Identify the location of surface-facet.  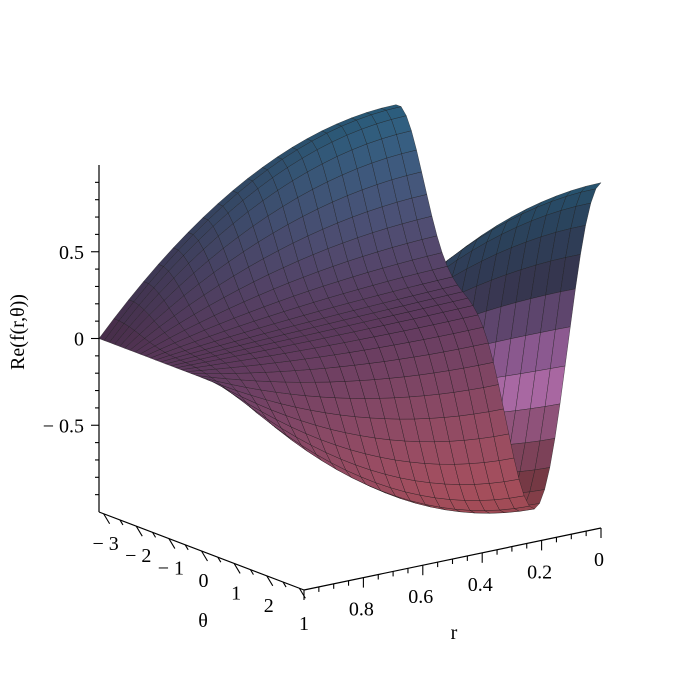
(391, 107).